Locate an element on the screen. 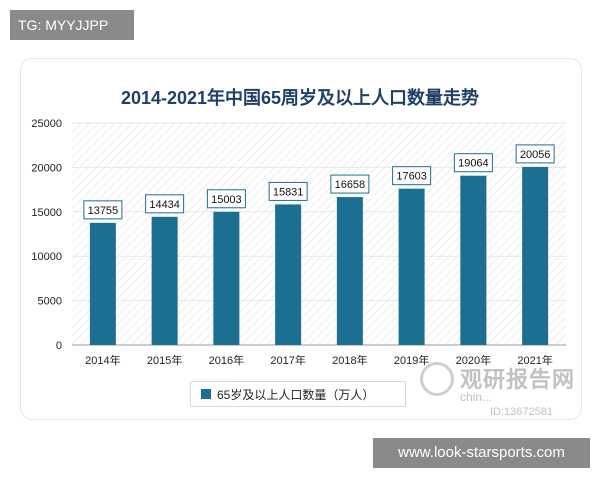  watermark: 观研报告网 chin... ID:13672581 is located at coordinates (505, 390).